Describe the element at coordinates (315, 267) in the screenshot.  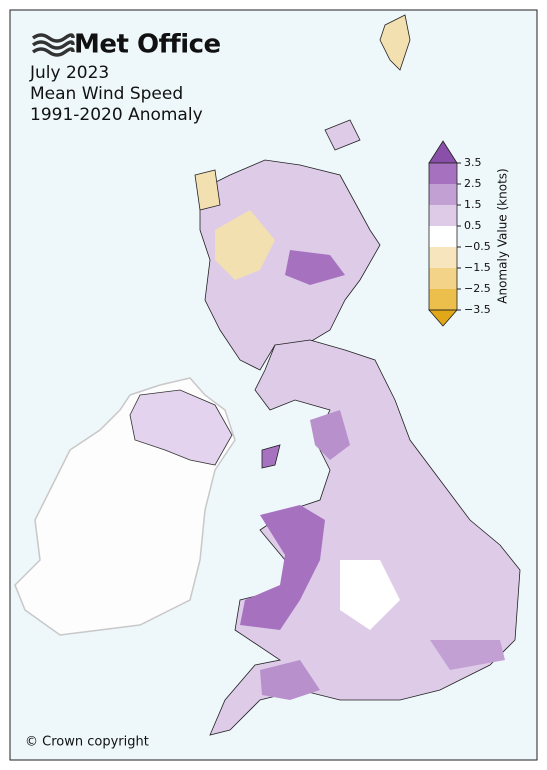
I see `scotland-east` at that location.